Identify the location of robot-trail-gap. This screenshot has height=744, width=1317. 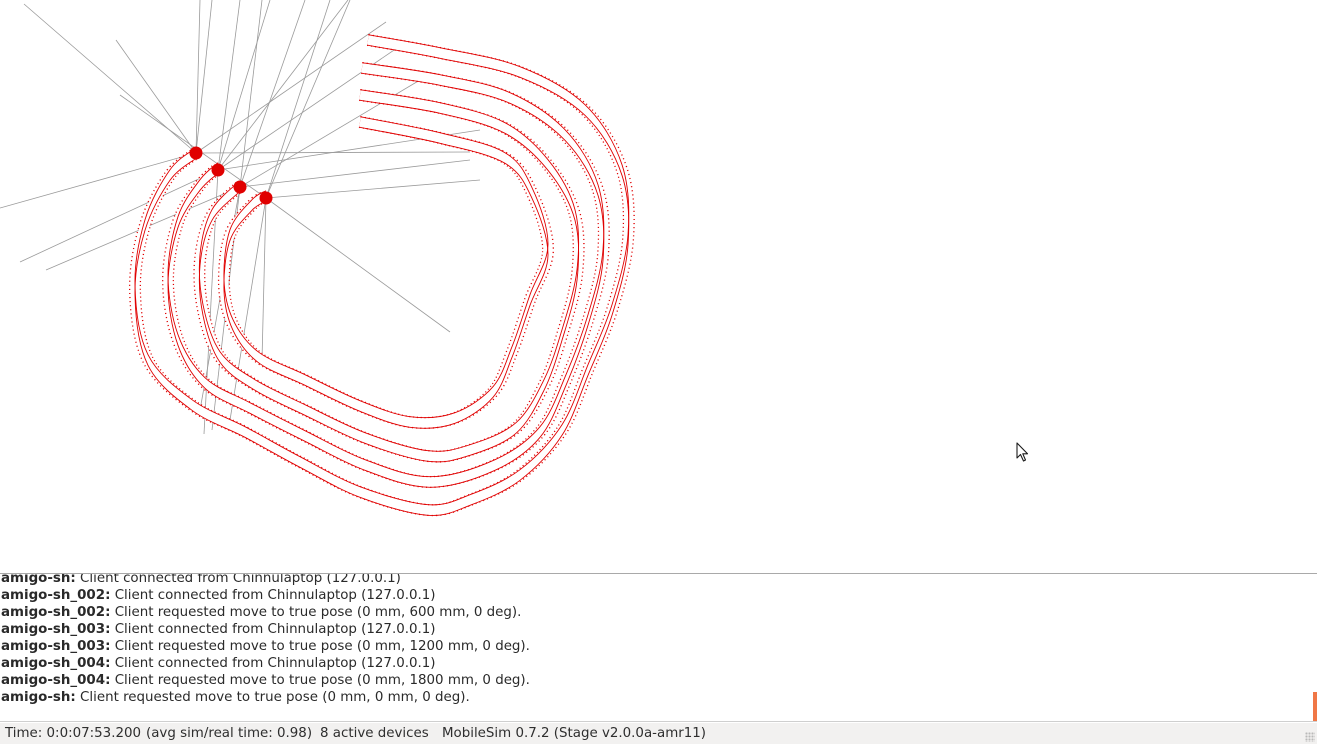
(389, 276).